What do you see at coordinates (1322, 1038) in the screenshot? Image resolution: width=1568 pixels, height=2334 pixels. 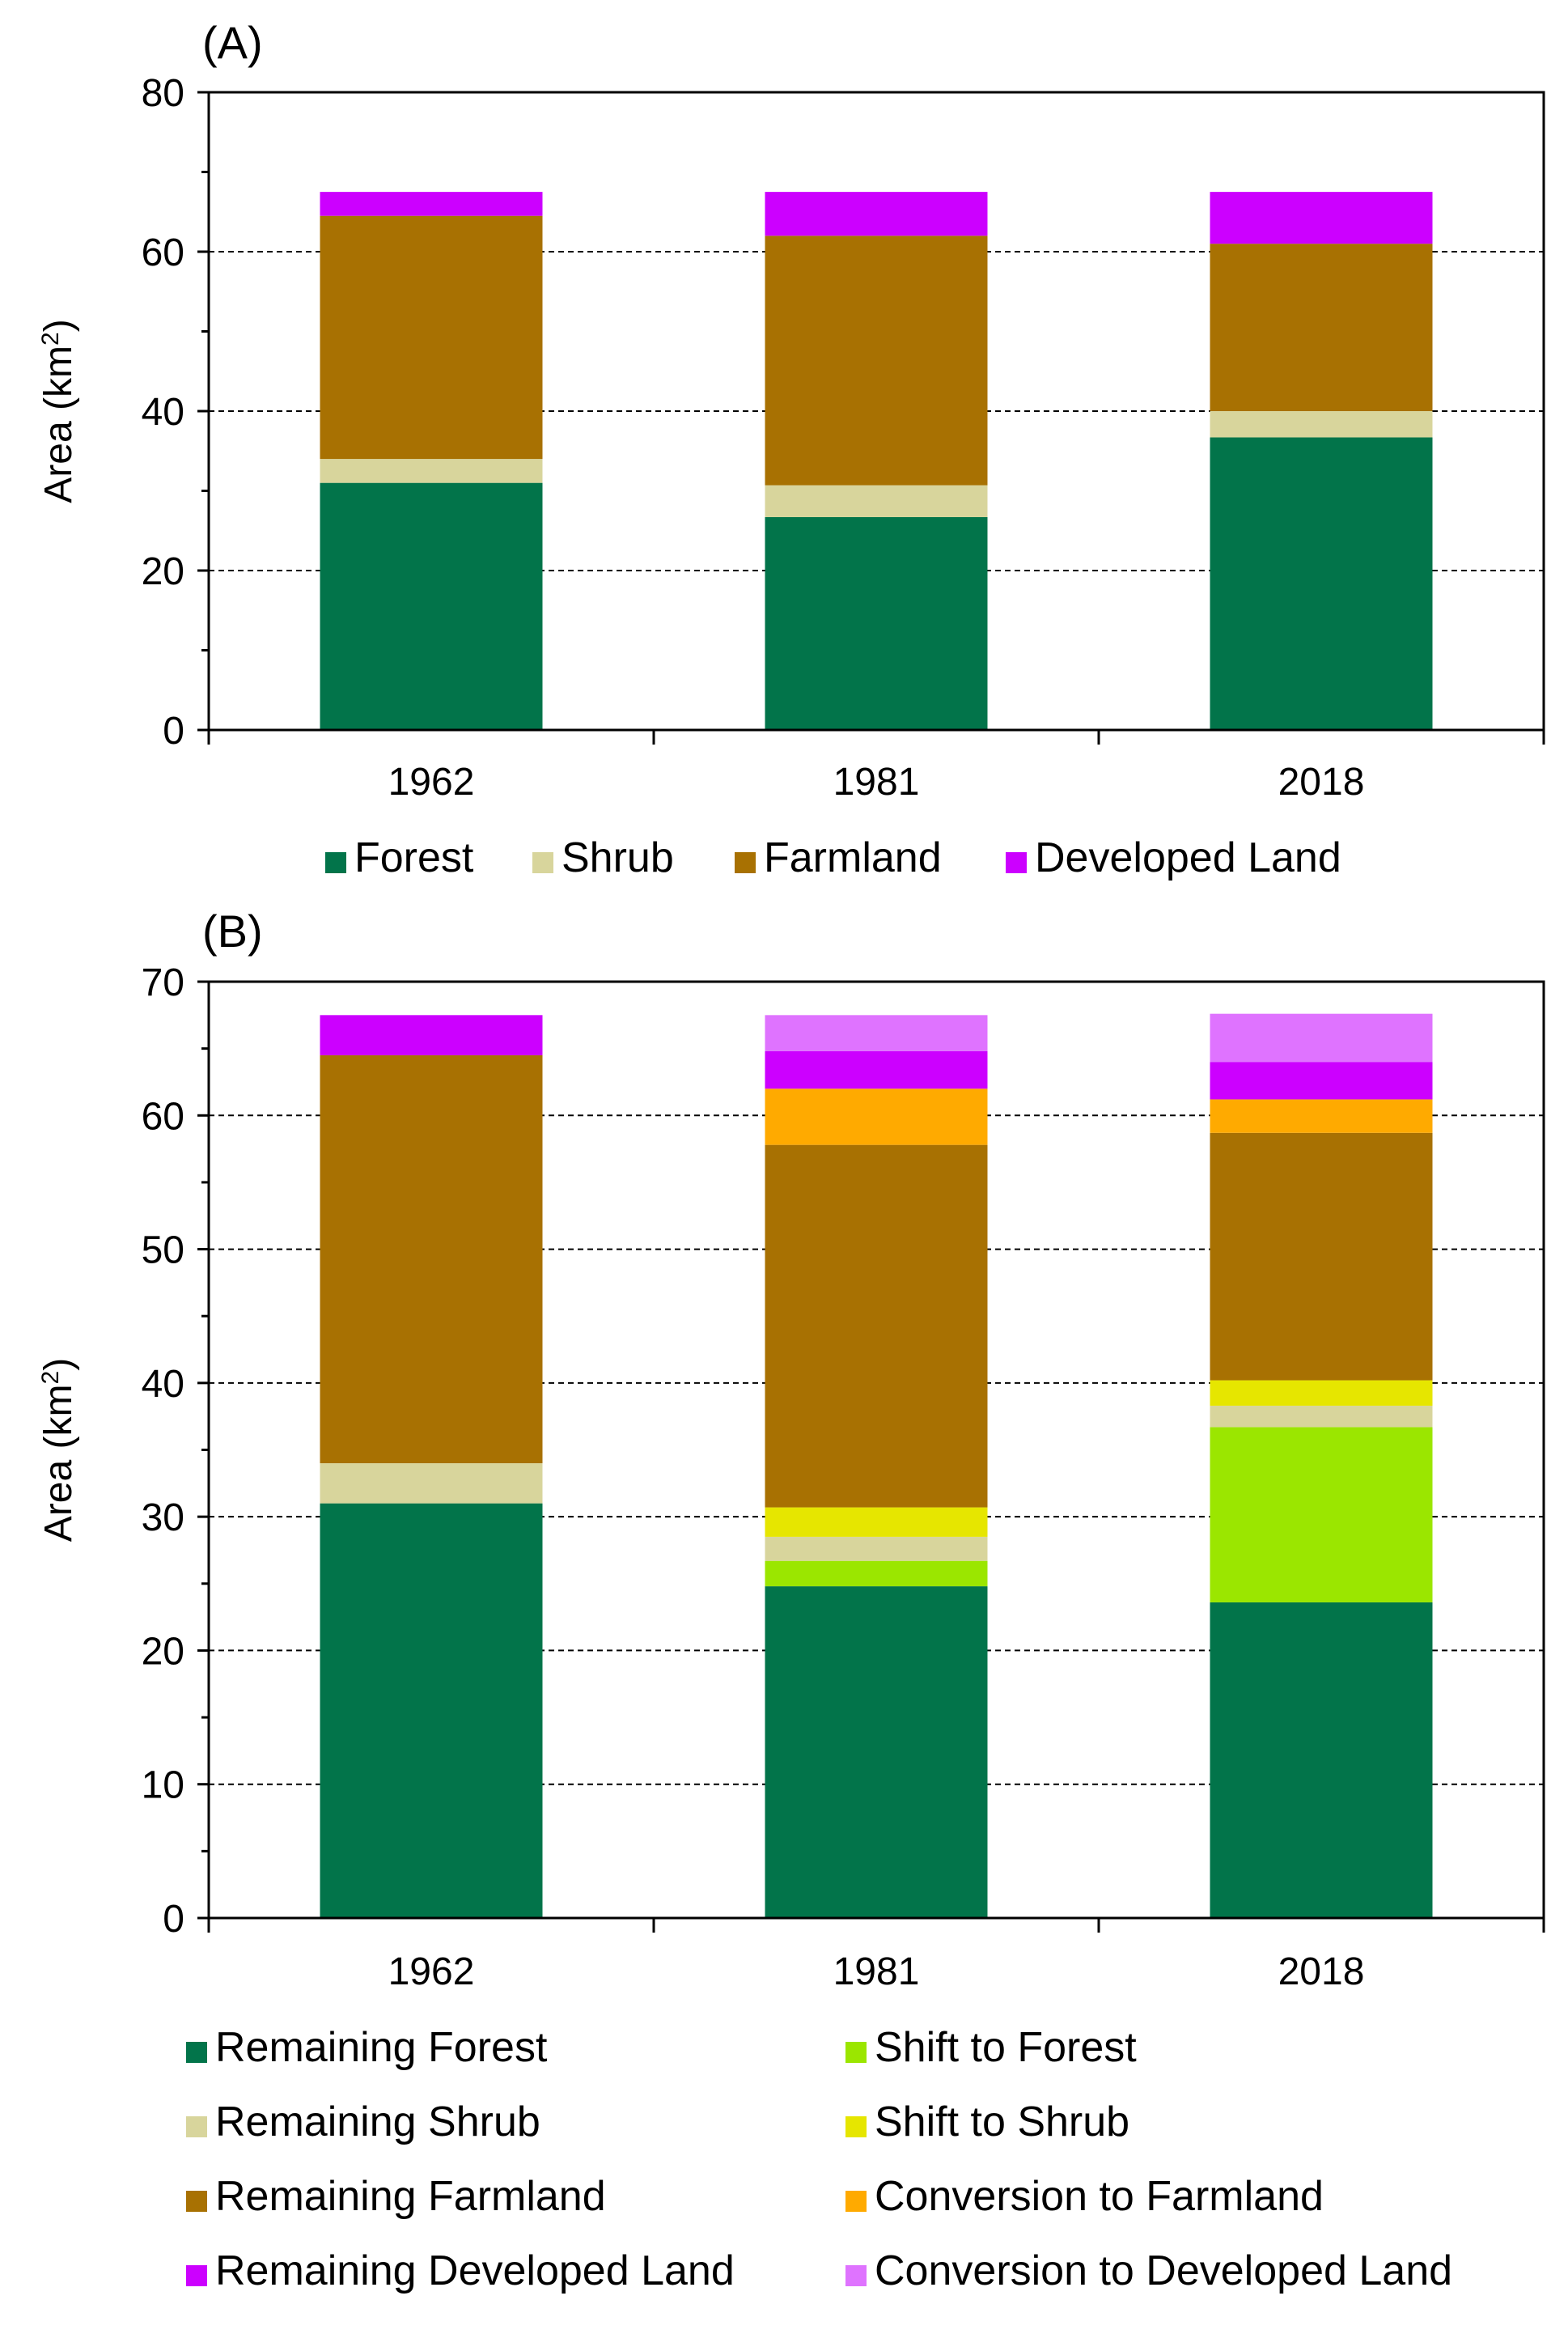 I see `bar-segment-conversion-to-developed-land-2018` at bounding box center [1322, 1038].